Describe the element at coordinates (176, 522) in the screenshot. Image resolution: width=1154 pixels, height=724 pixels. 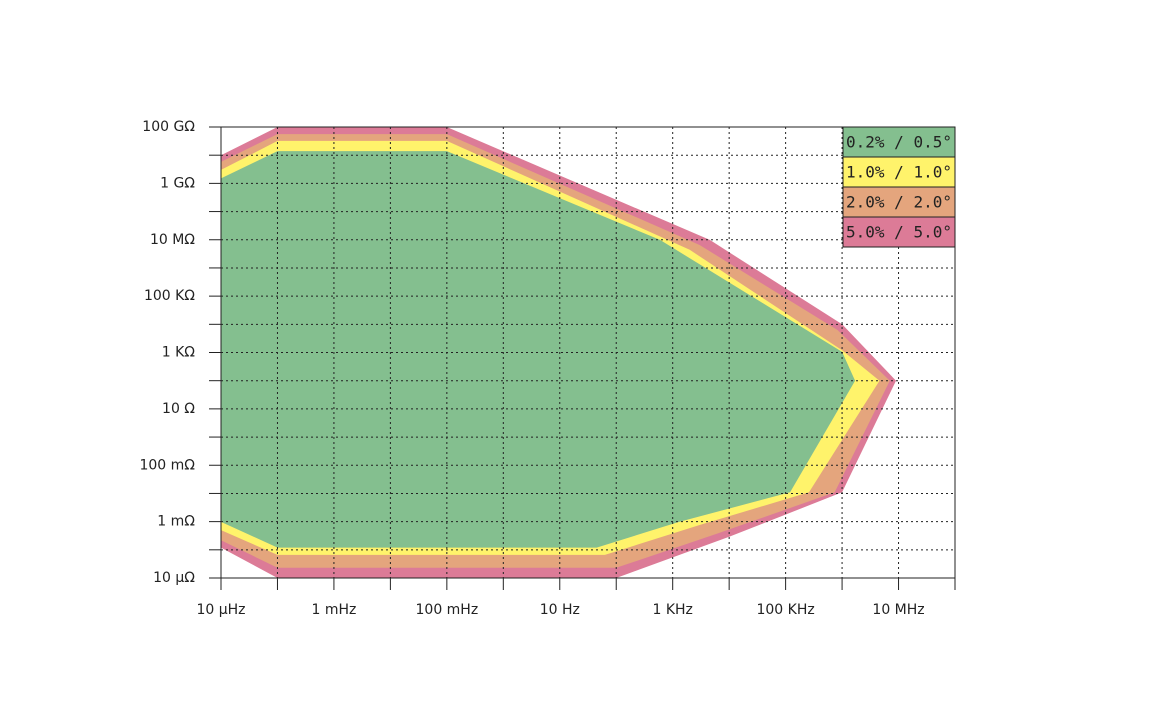
I see `y-tick-label: 1 mΩ` at that location.